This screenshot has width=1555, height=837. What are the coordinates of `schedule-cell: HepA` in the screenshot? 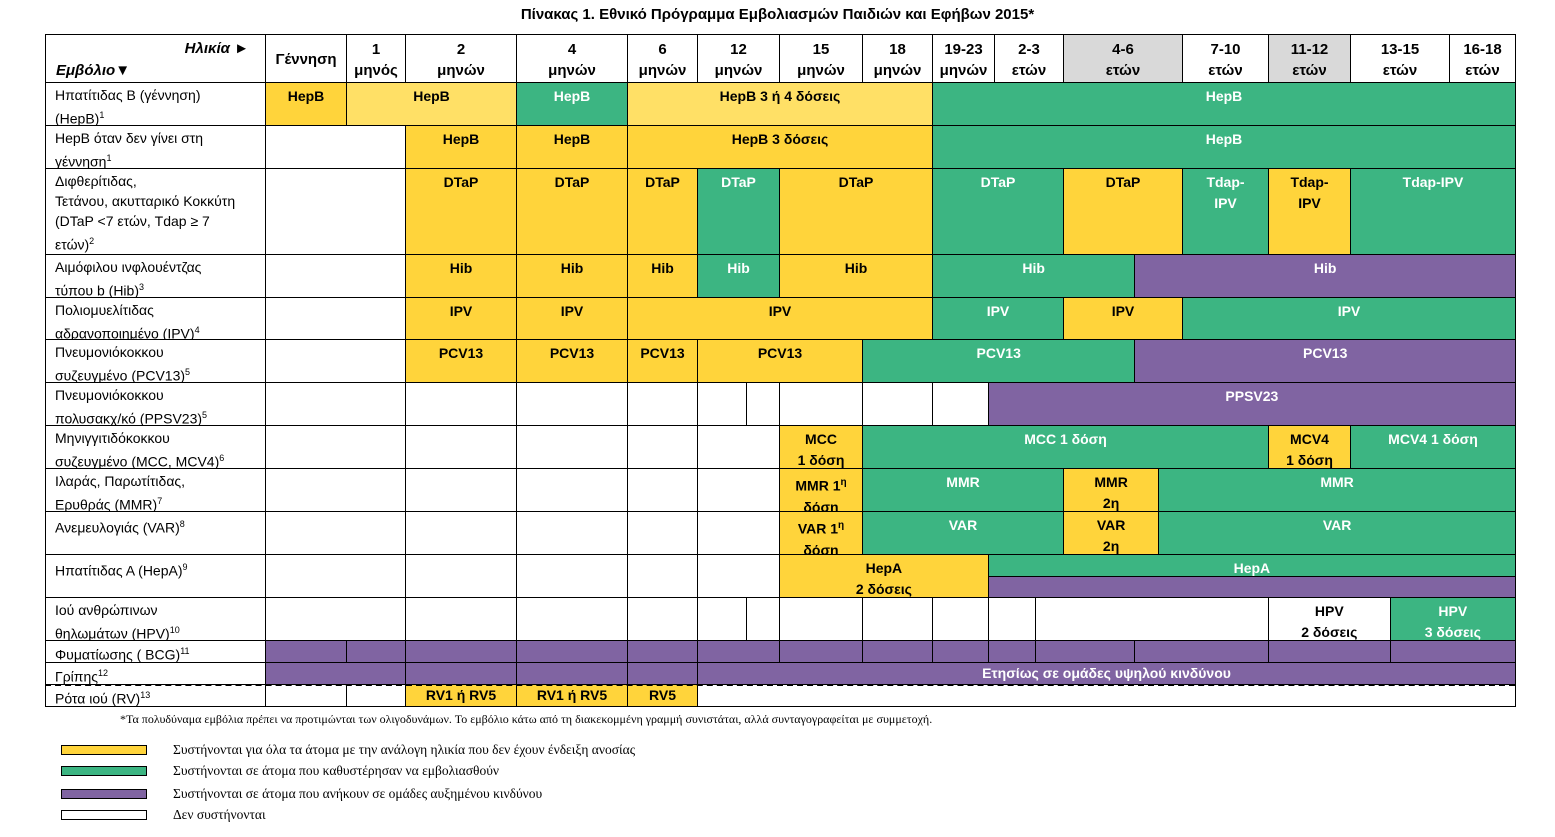 It's located at (1251, 565).